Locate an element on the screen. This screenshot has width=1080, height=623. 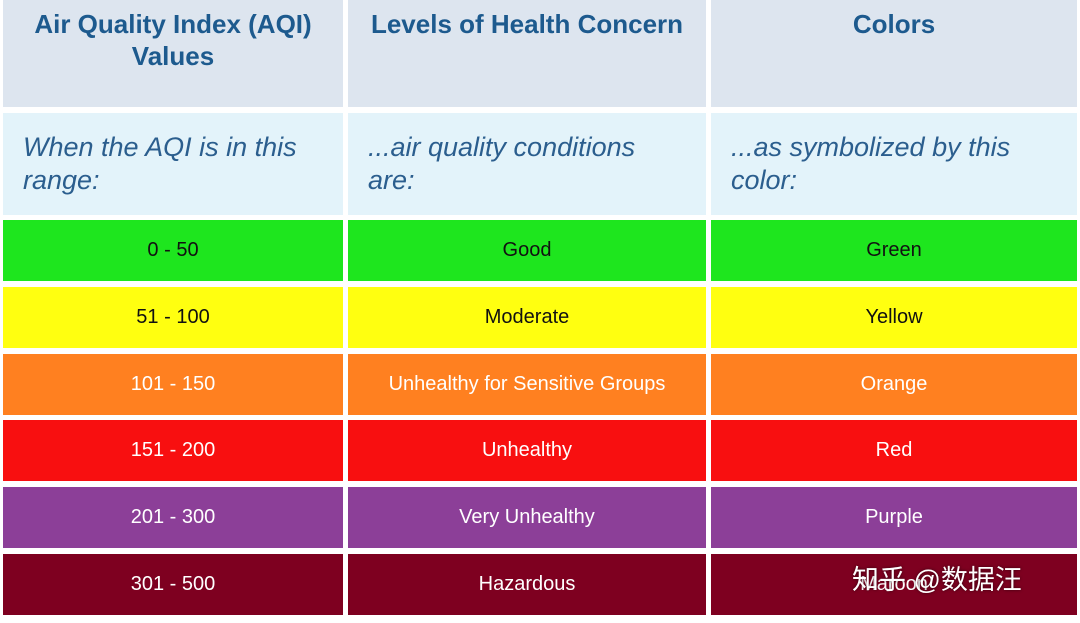
data-cell: Very Unhealthy is located at coordinates (527, 517).